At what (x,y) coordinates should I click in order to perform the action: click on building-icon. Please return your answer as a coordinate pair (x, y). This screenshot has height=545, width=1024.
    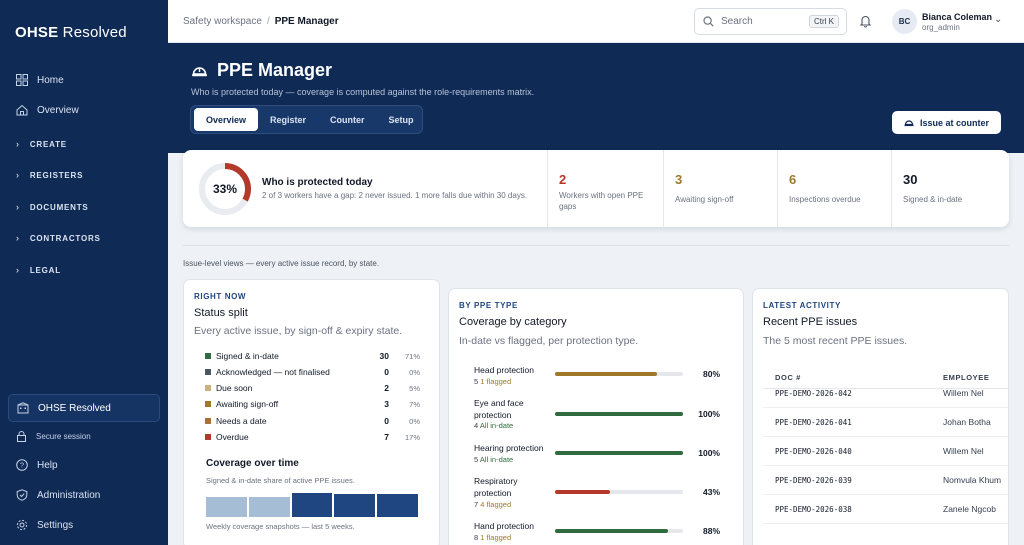
    Looking at the image, I should click on (23, 408).